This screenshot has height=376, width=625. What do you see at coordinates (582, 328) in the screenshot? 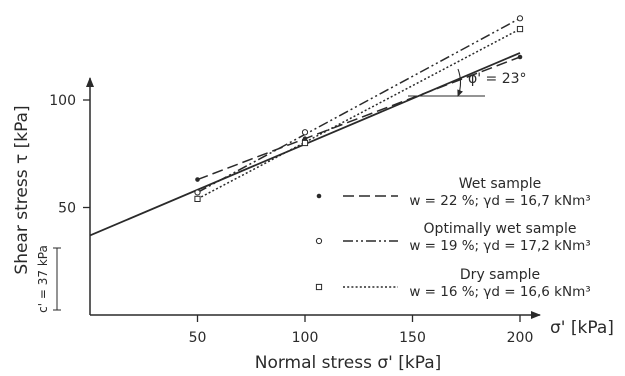
I see `x-axis-end-label: σ' [kPa]` at bounding box center [582, 328].